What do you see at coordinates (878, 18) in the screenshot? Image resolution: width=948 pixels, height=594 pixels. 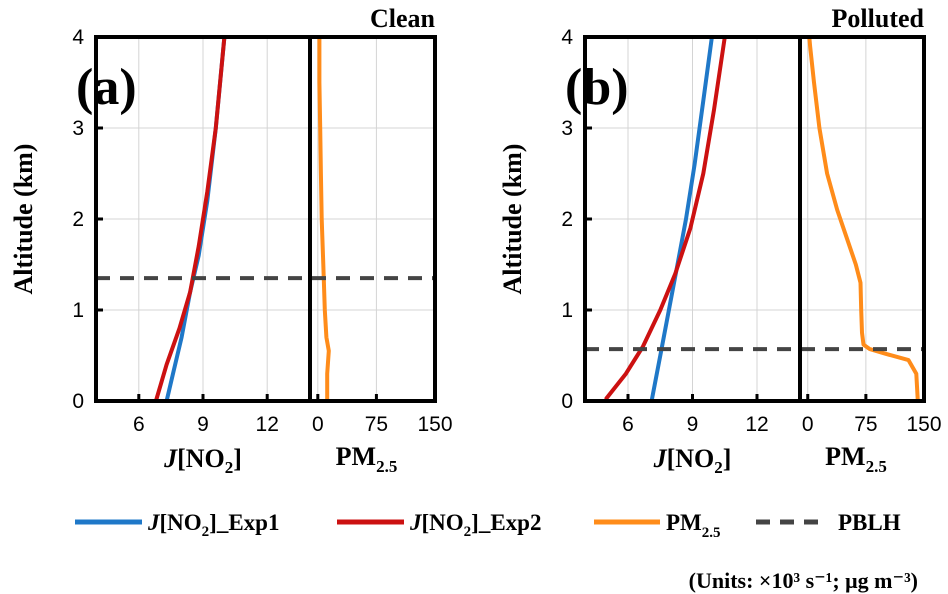 I see `panel-title: Polluted` at bounding box center [878, 18].